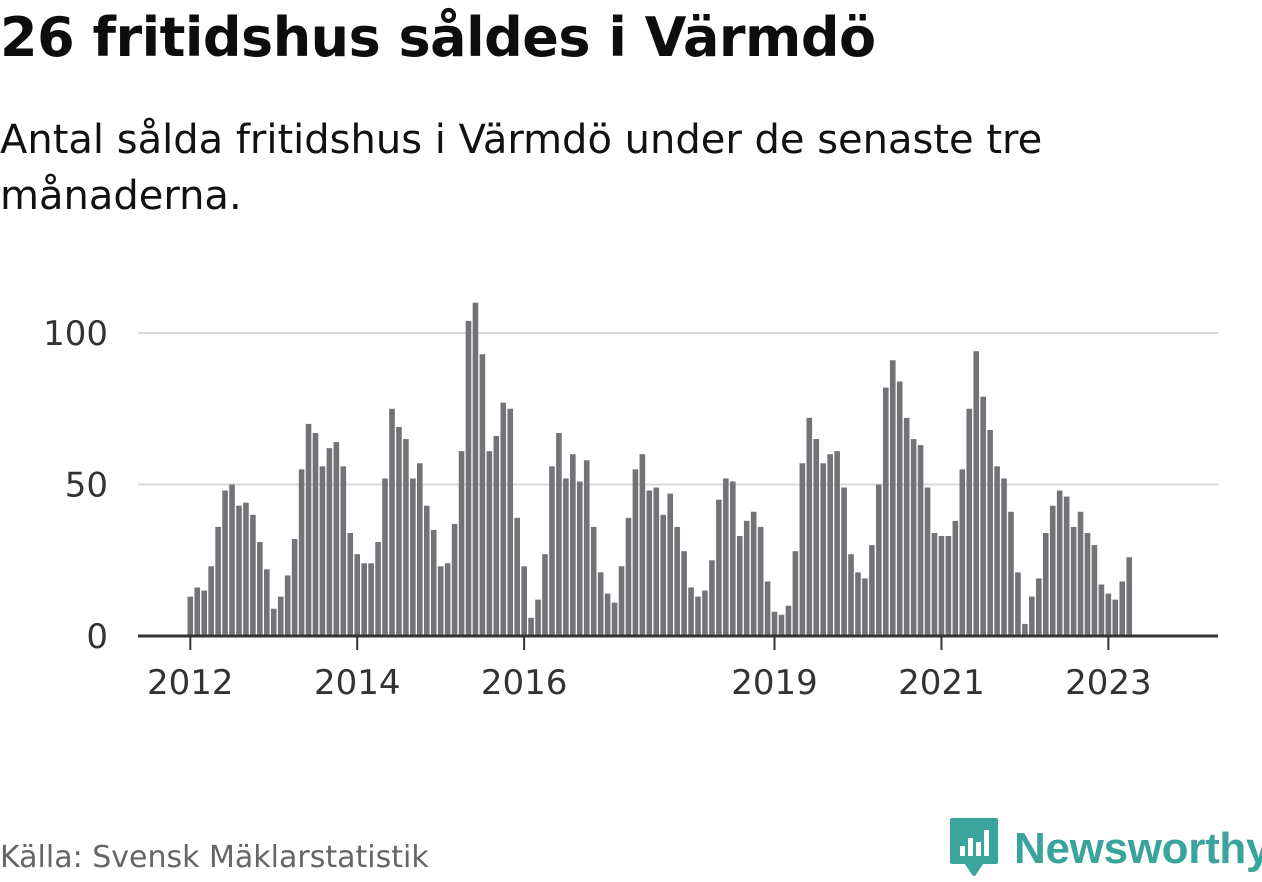 Image resolution: width=1262 pixels, height=882 pixels. Describe the element at coordinates (524, 683) in the screenshot. I see `x-tick-label: 2016` at that location.